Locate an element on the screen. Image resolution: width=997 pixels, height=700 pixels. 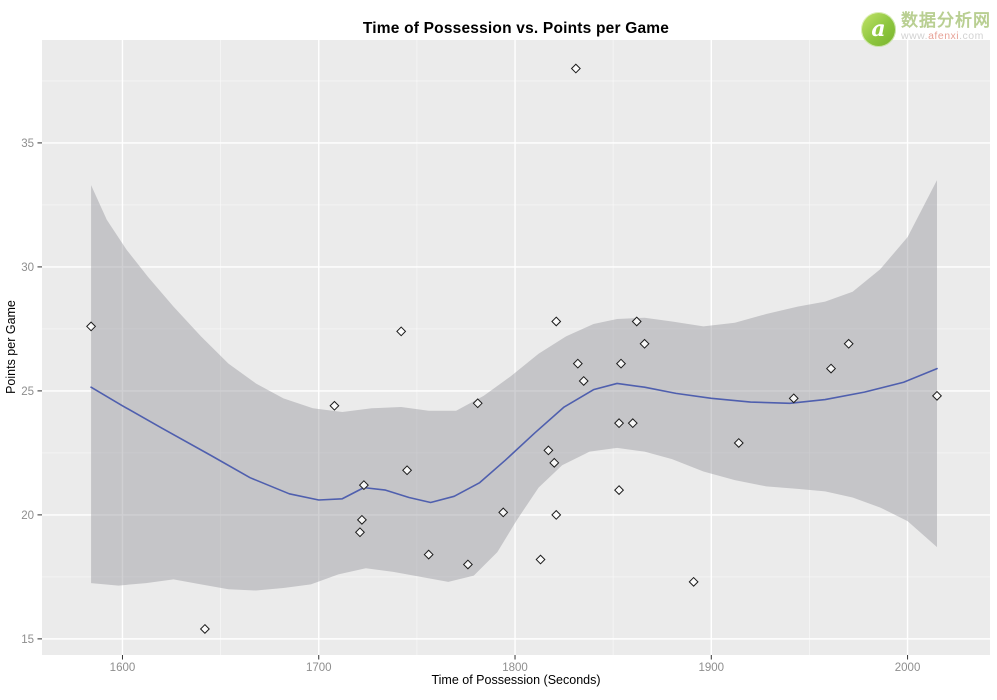
logo-brand-text: 数据分析网 is located at coordinates (946, 20).